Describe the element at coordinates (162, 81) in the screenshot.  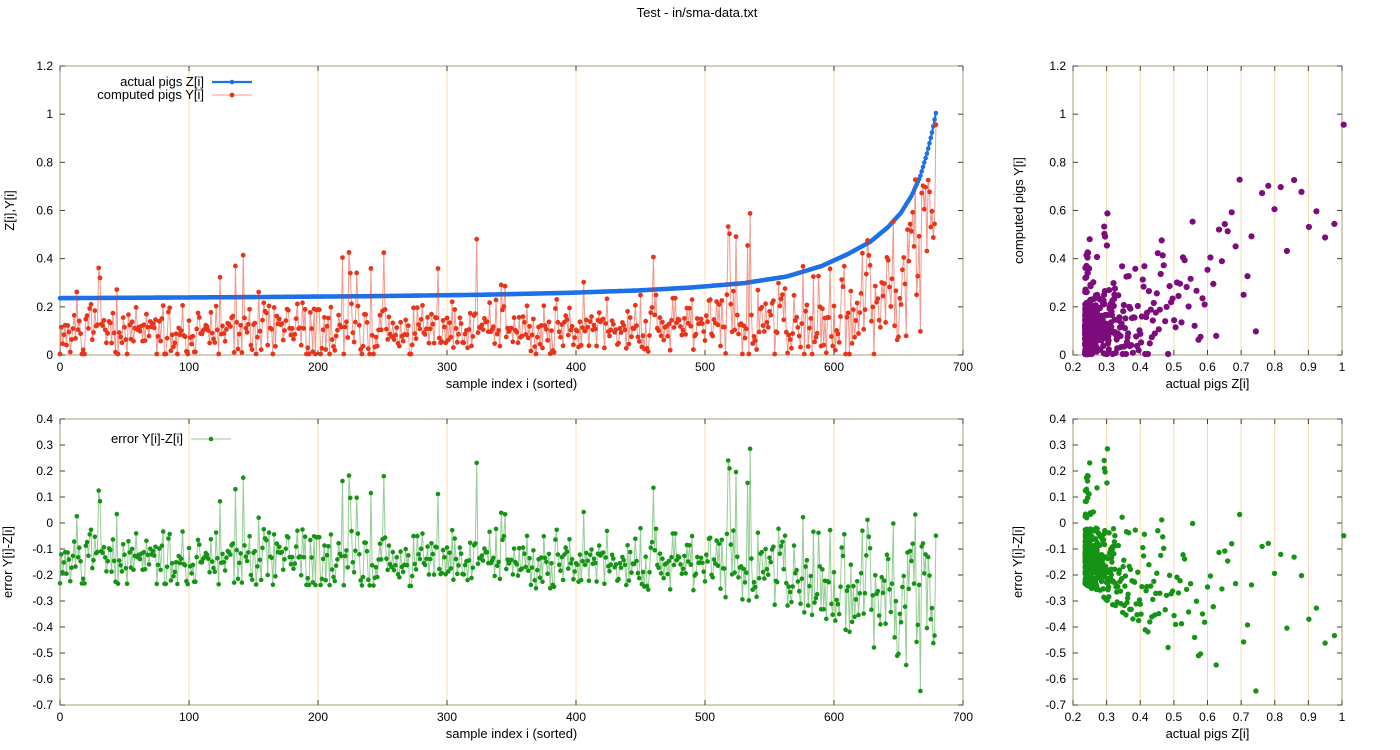
I see `legend-label: actual pigs Z[i]` at that location.